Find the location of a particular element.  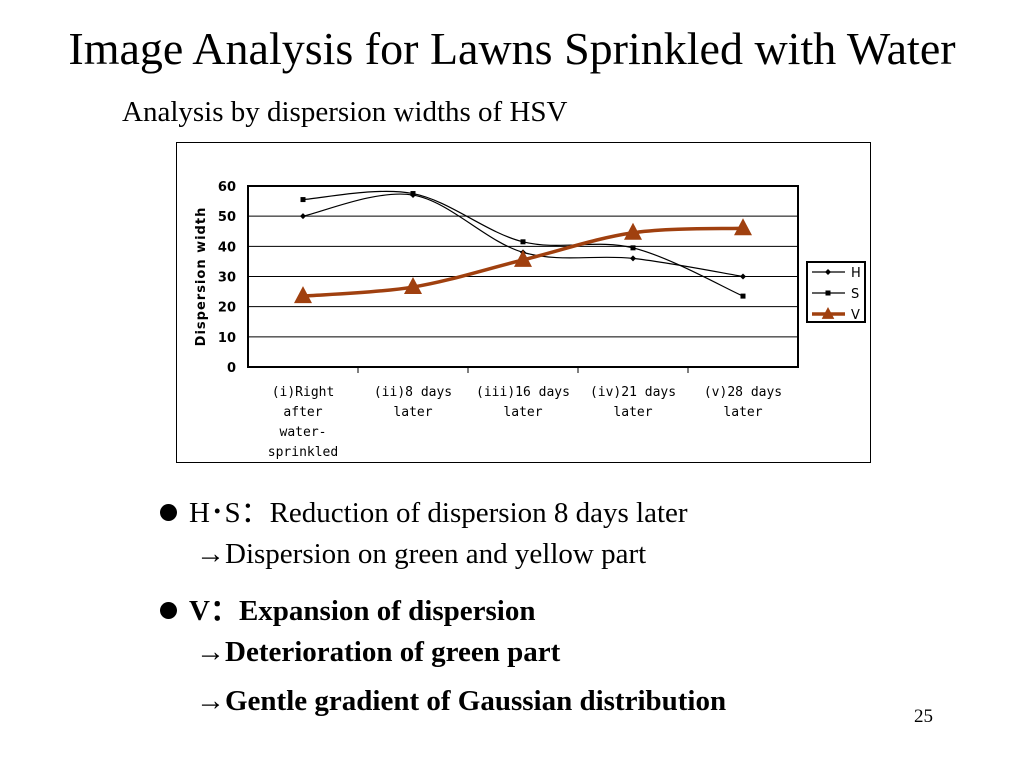

slide-subtitle: Analysis by dispersion widths of HSV is located at coordinates (345, 112).